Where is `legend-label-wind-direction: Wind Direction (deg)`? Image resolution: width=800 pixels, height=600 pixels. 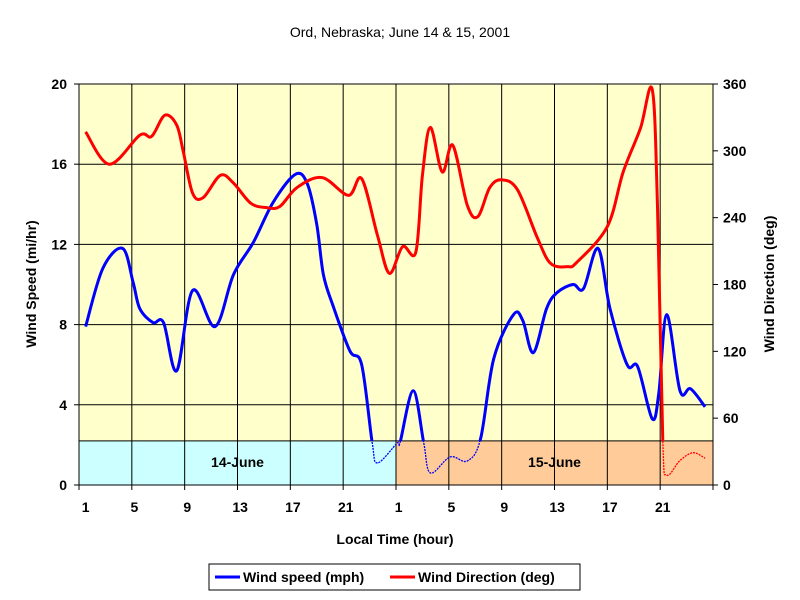 legend-label-wind-direction: Wind Direction (deg) is located at coordinates (486, 577).